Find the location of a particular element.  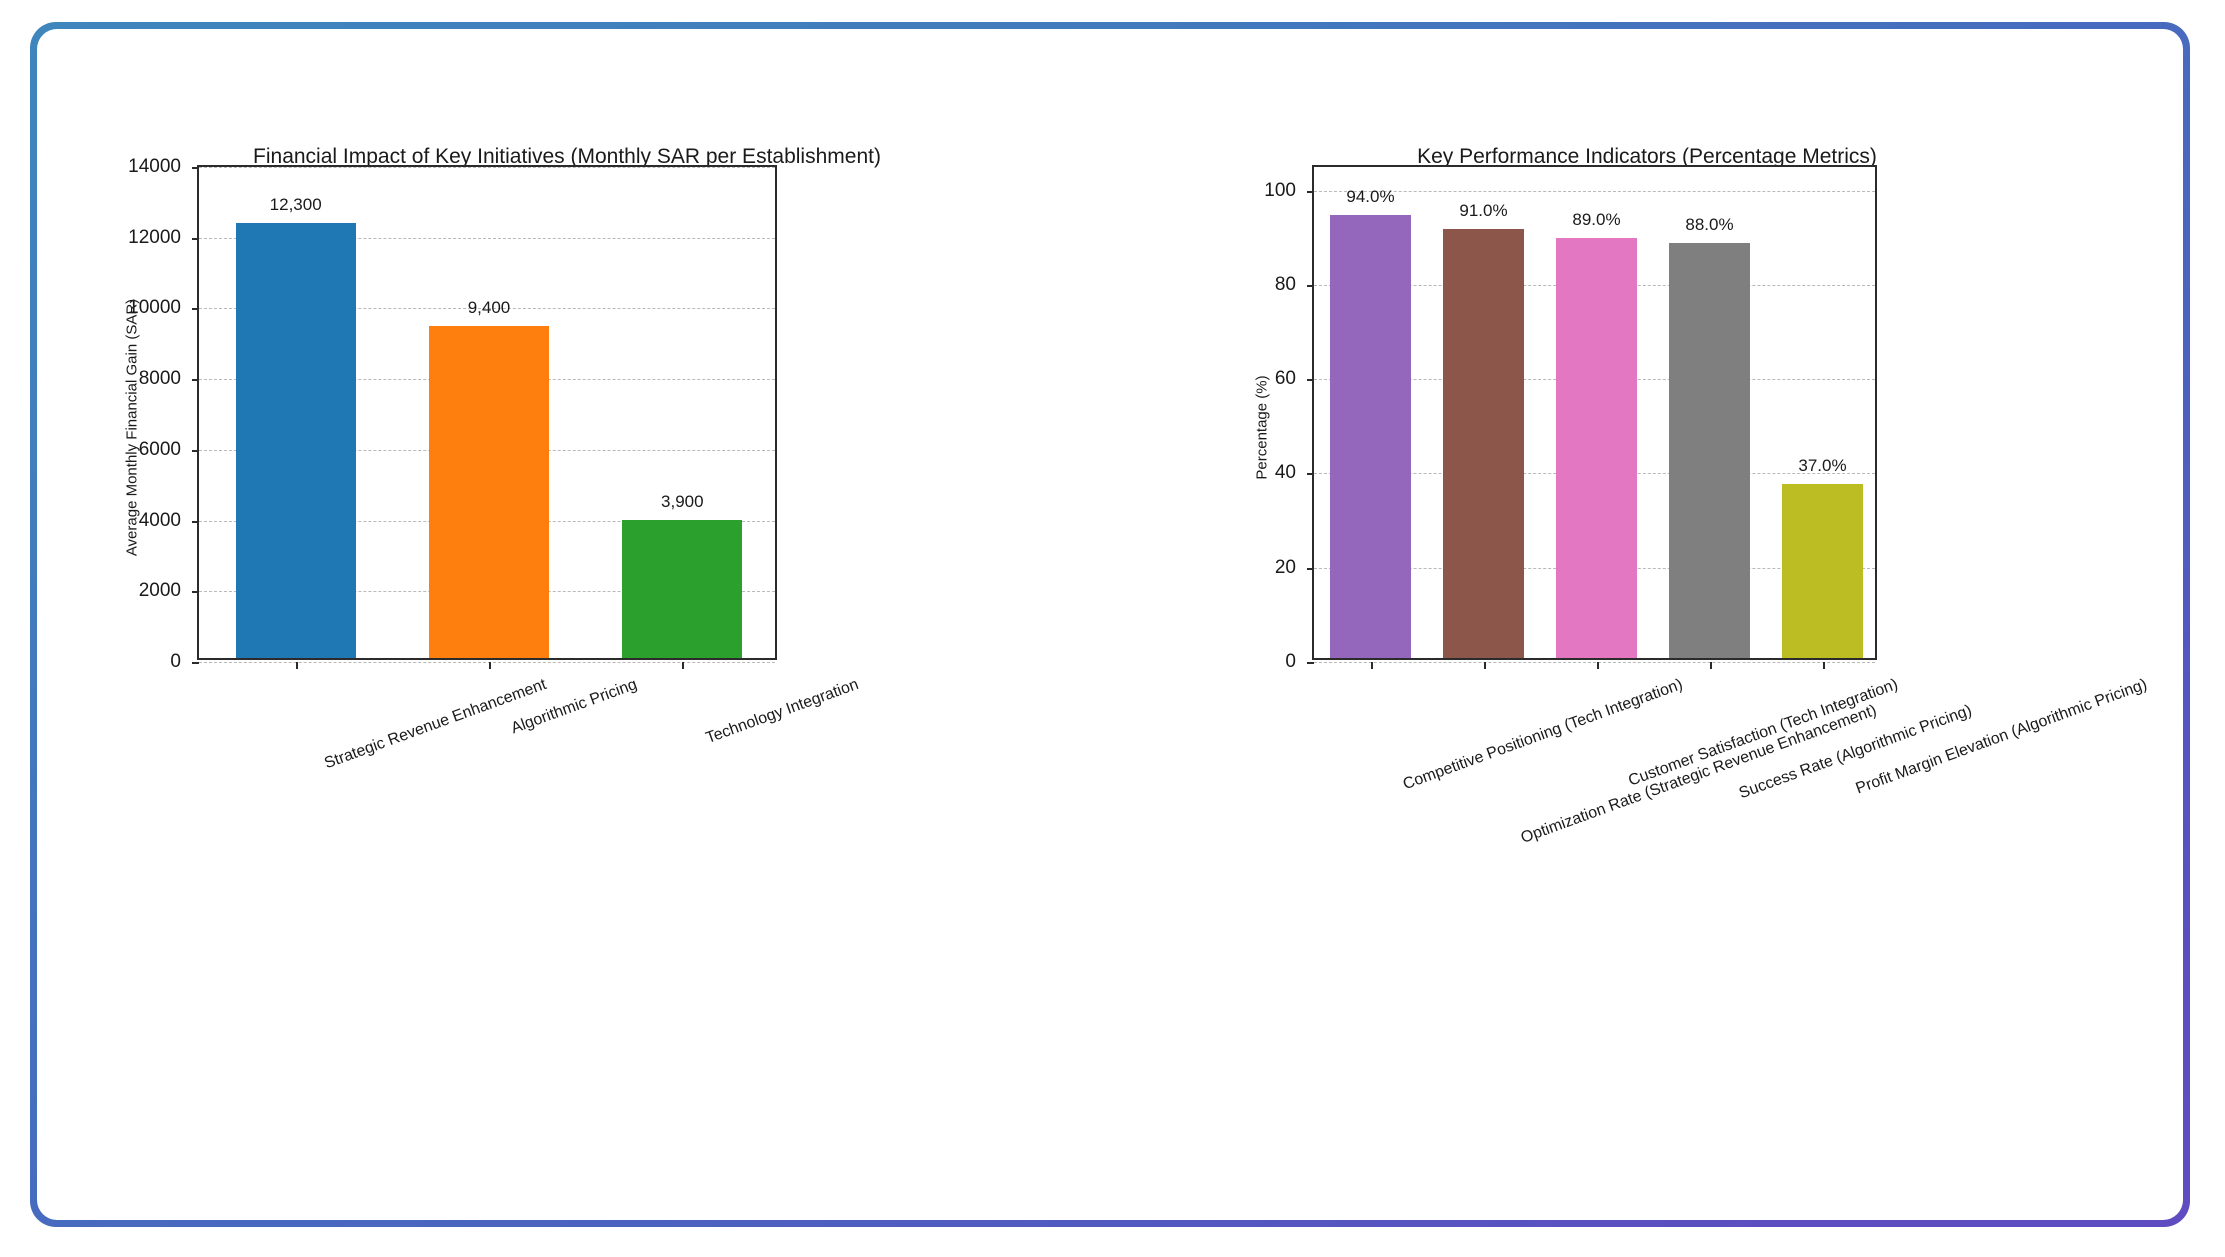

y-axis-label-kpi-percentages: Percentage (%) is located at coordinates (1262, 427).